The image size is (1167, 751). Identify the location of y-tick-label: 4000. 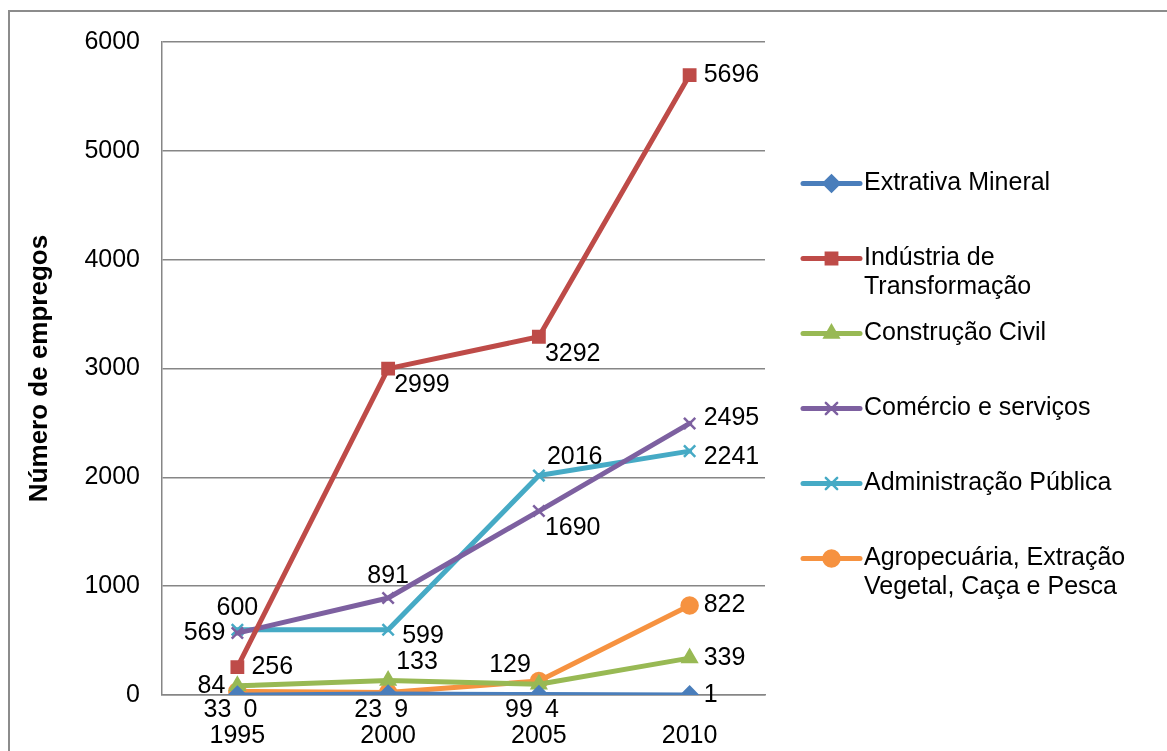
(112, 257).